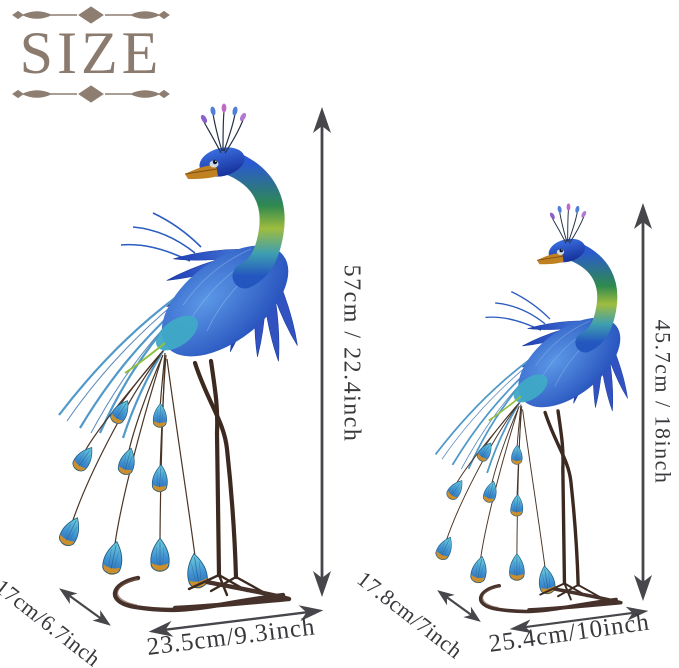  Describe the element at coordinates (322, 352) in the screenshot. I see `height-arrow-large` at that location.